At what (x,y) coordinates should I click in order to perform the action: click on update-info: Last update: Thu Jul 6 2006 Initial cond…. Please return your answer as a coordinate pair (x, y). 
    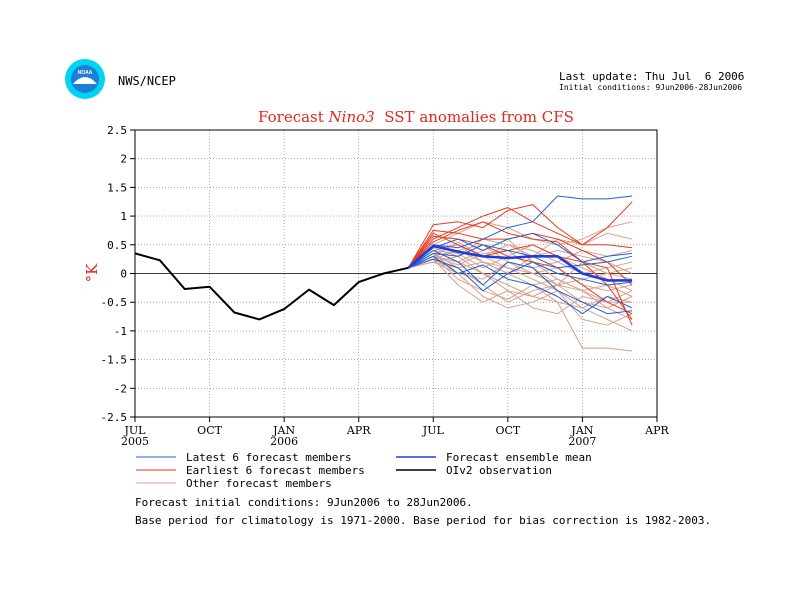
    Looking at the image, I should click on (651, 81).